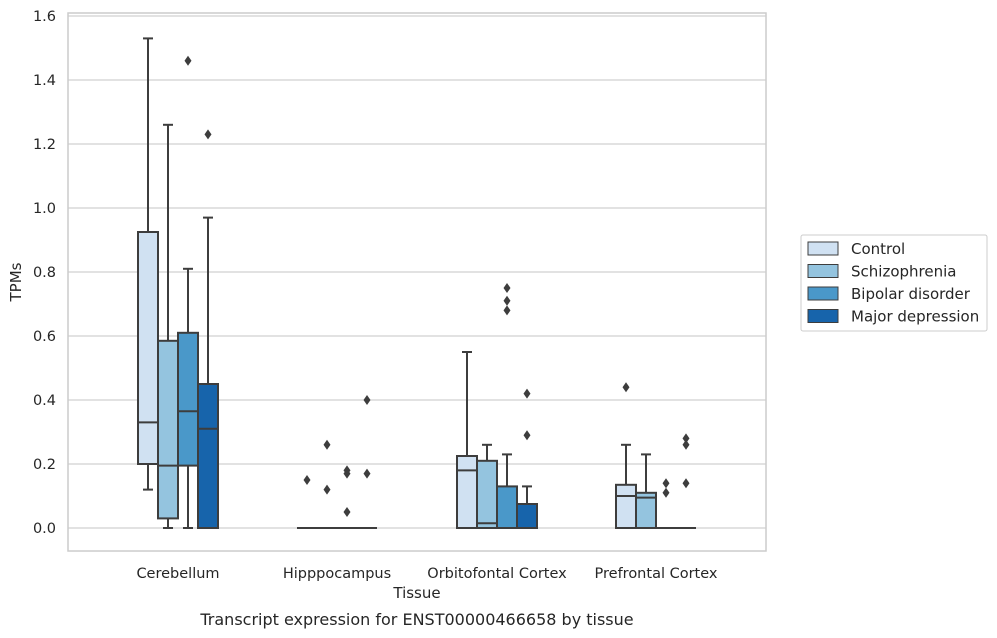 The image size is (997, 638). What do you see at coordinates (177, 574) in the screenshot?
I see `x-tick-label: Cerebellum` at bounding box center [177, 574].